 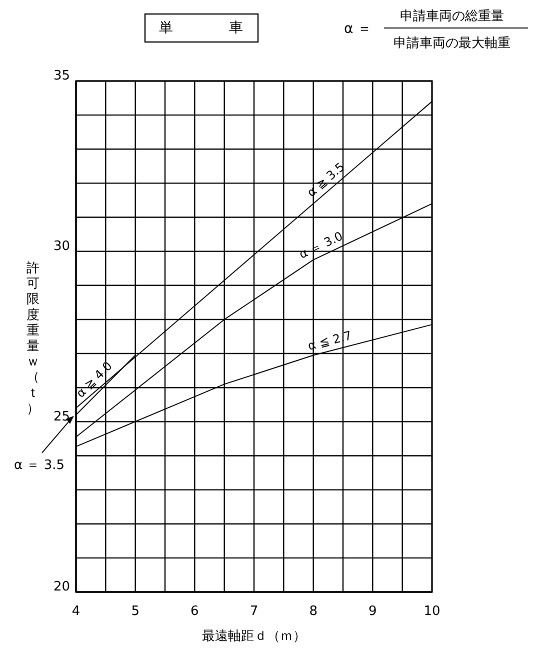 What do you see at coordinates (61, 416) in the screenshot?
I see `y-tick-label: 25` at bounding box center [61, 416].